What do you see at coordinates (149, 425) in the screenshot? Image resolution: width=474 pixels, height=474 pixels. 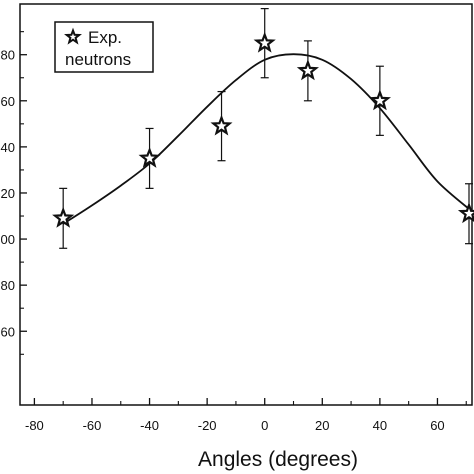 I see `x-tick-label: -40` at bounding box center [149, 425].